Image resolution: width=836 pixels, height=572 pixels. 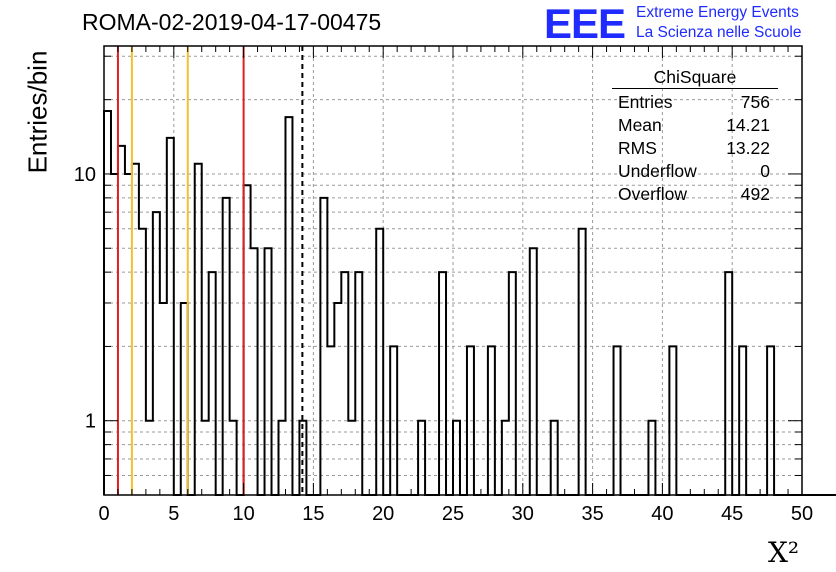 I want to click on x-tick-label: 30, so click(x=523, y=514).